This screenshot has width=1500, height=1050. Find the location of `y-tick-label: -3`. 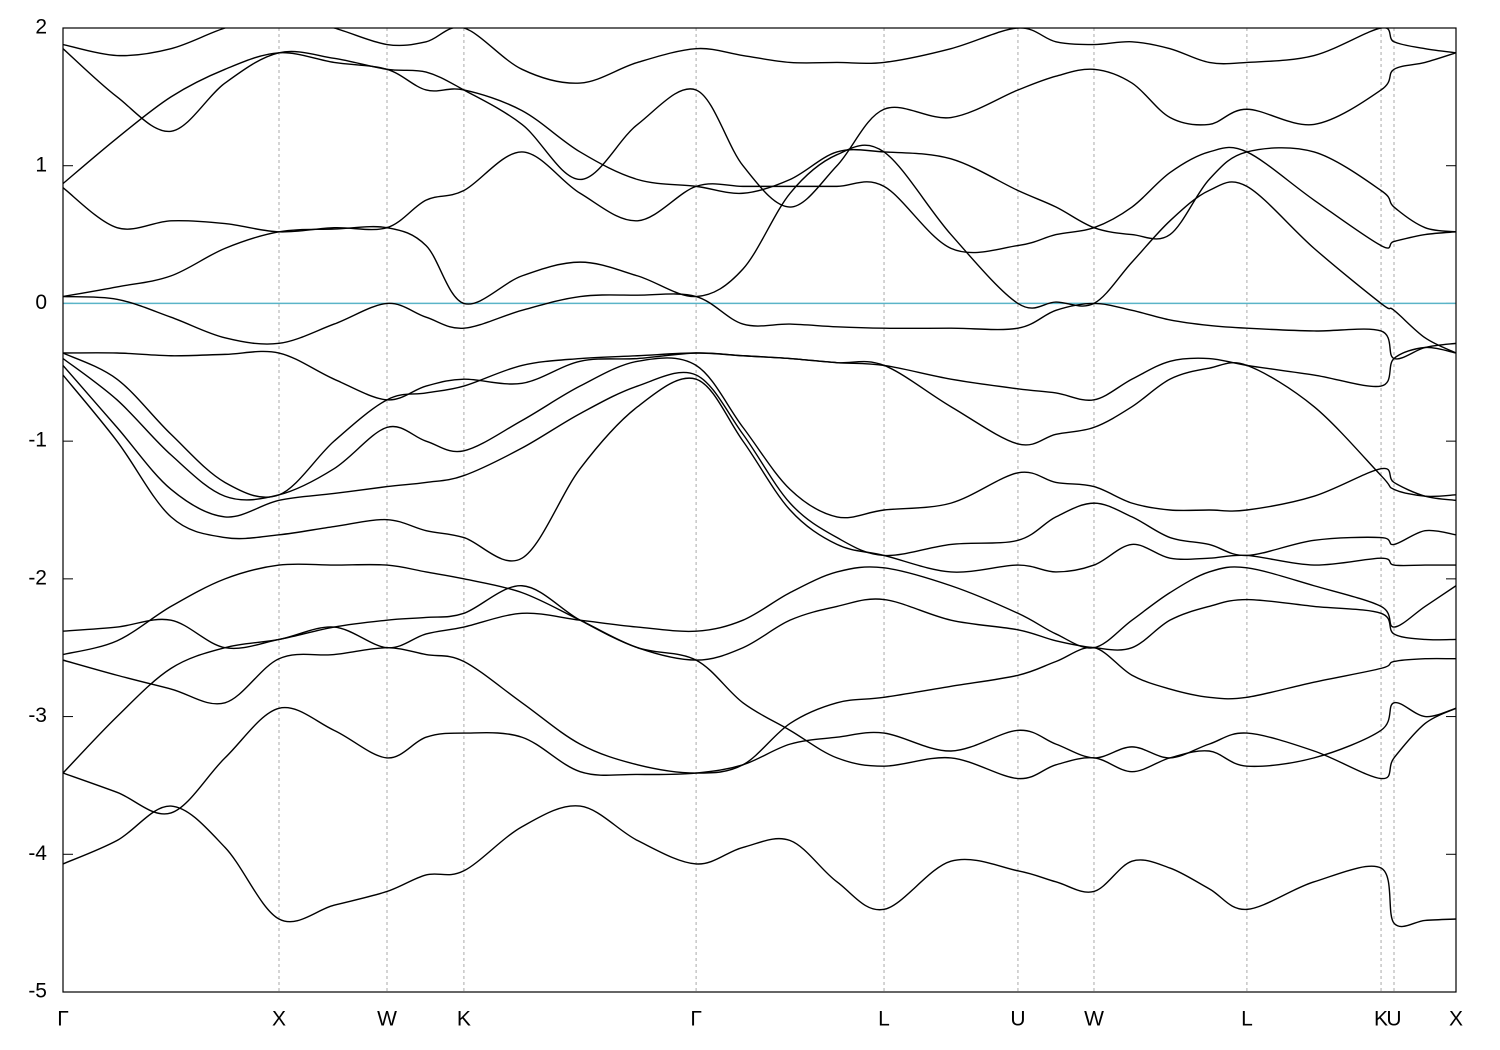

y-tick-label: -3 is located at coordinates (37, 715).